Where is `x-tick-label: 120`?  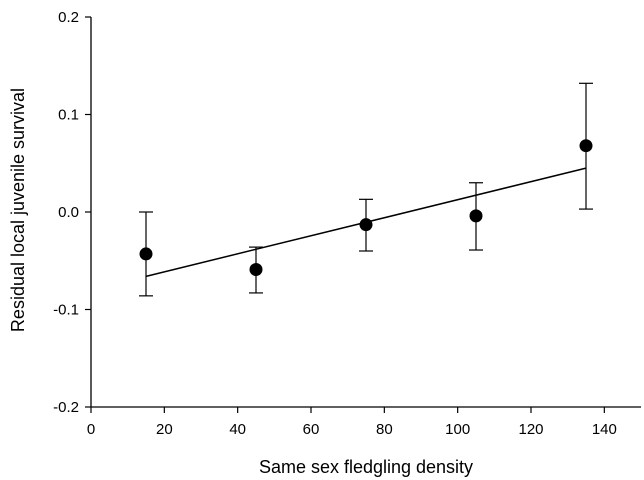
x-tick-label: 120 is located at coordinates (530, 429).